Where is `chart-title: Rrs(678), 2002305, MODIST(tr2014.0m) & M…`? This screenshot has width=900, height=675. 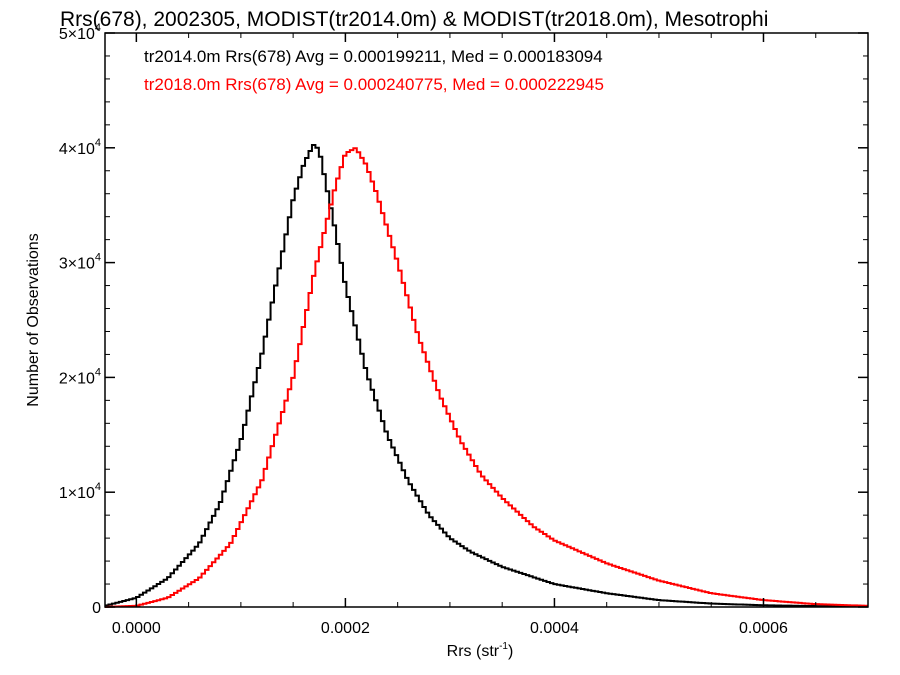 chart-title: Rrs(678), 2002305, MODIST(tr2014.0m) & M… is located at coordinates (414, 19).